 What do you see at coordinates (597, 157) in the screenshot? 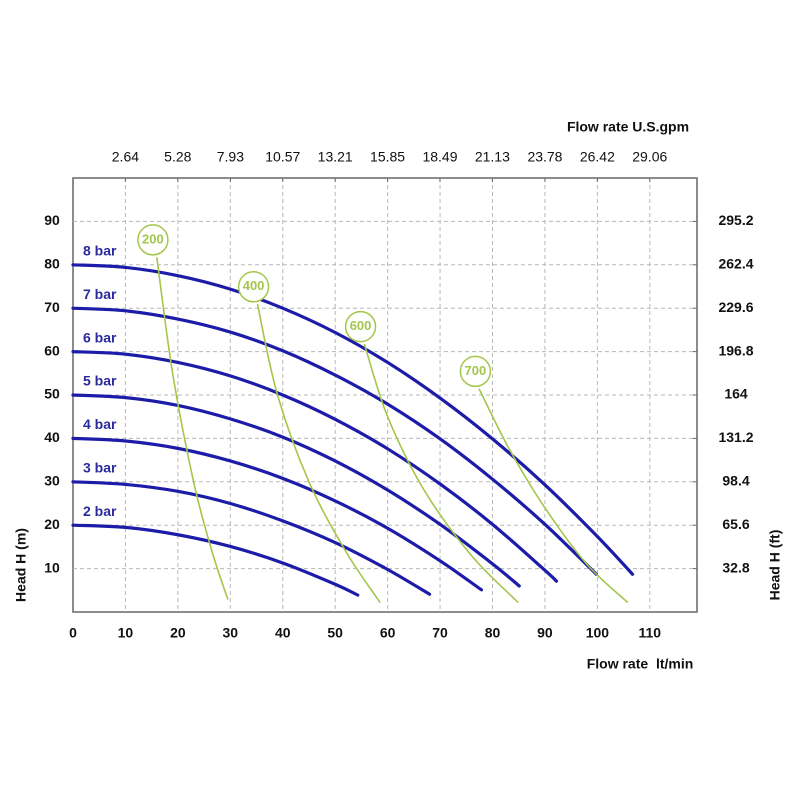
I see `x2-tick-label: 26.42` at bounding box center [597, 157].